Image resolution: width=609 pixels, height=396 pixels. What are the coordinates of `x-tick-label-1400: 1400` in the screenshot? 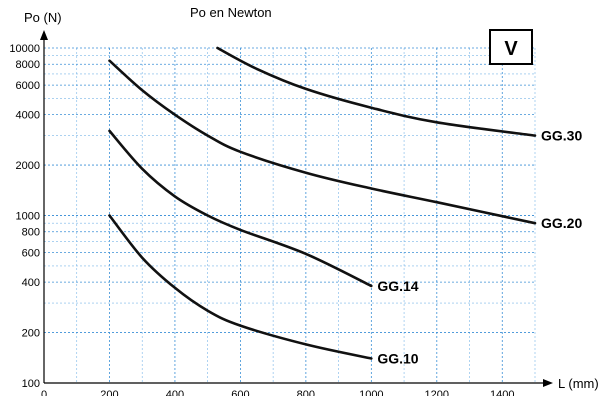 It's located at (502, 392).